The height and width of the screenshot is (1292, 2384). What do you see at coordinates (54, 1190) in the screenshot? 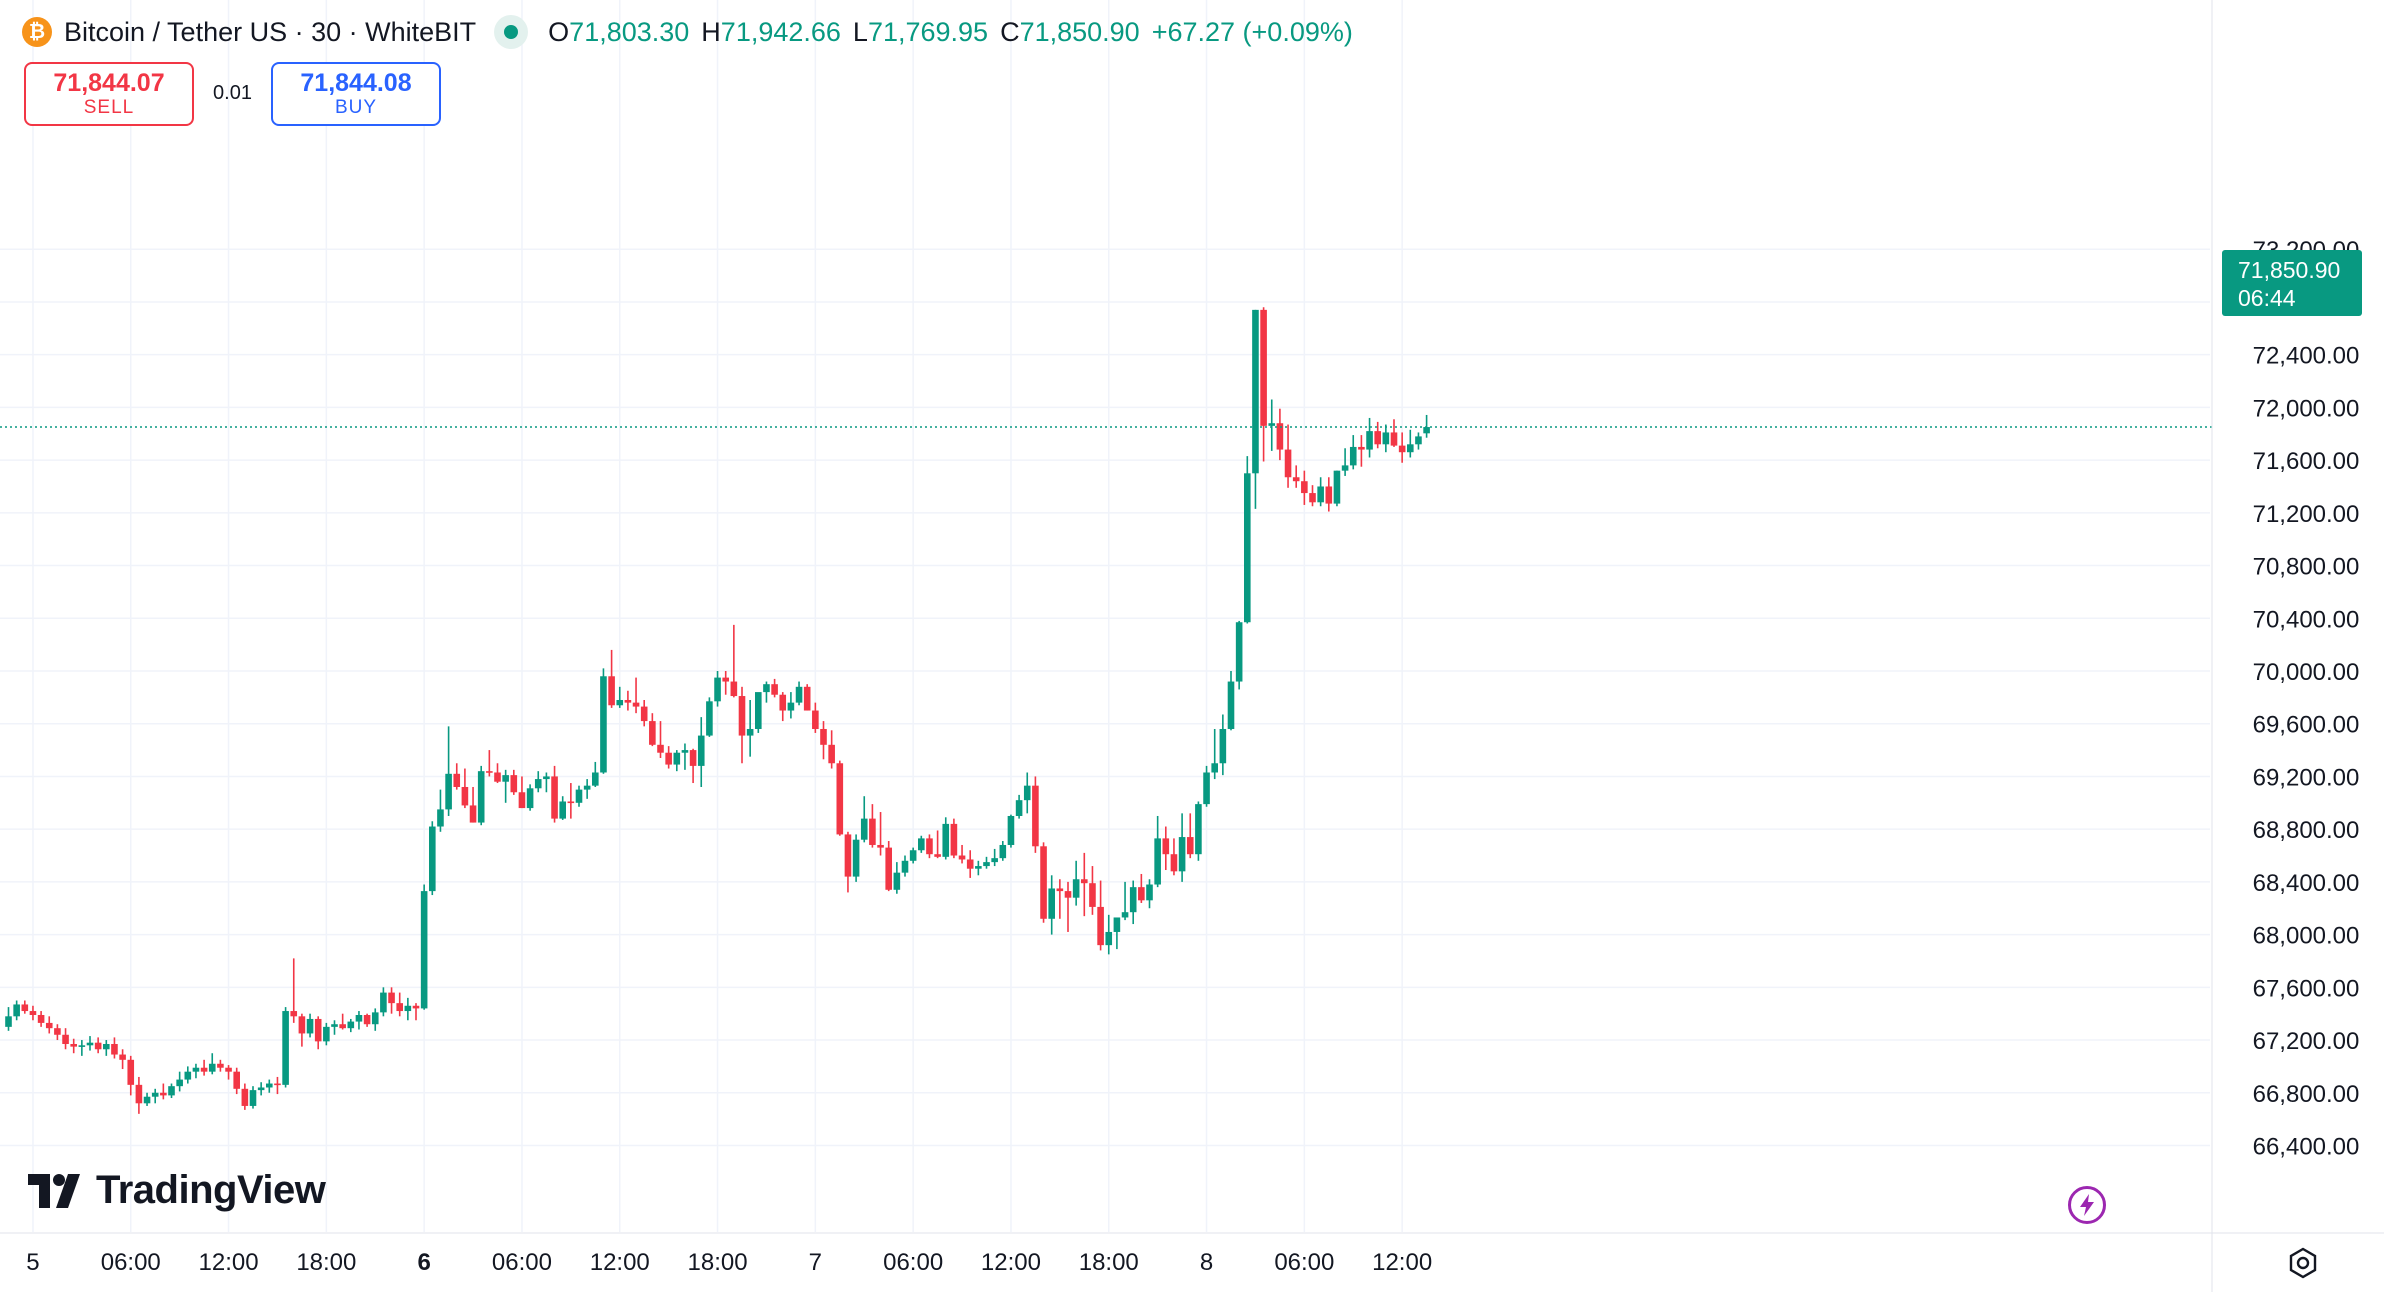
I see `tradingview-logo-icon` at bounding box center [54, 1190].